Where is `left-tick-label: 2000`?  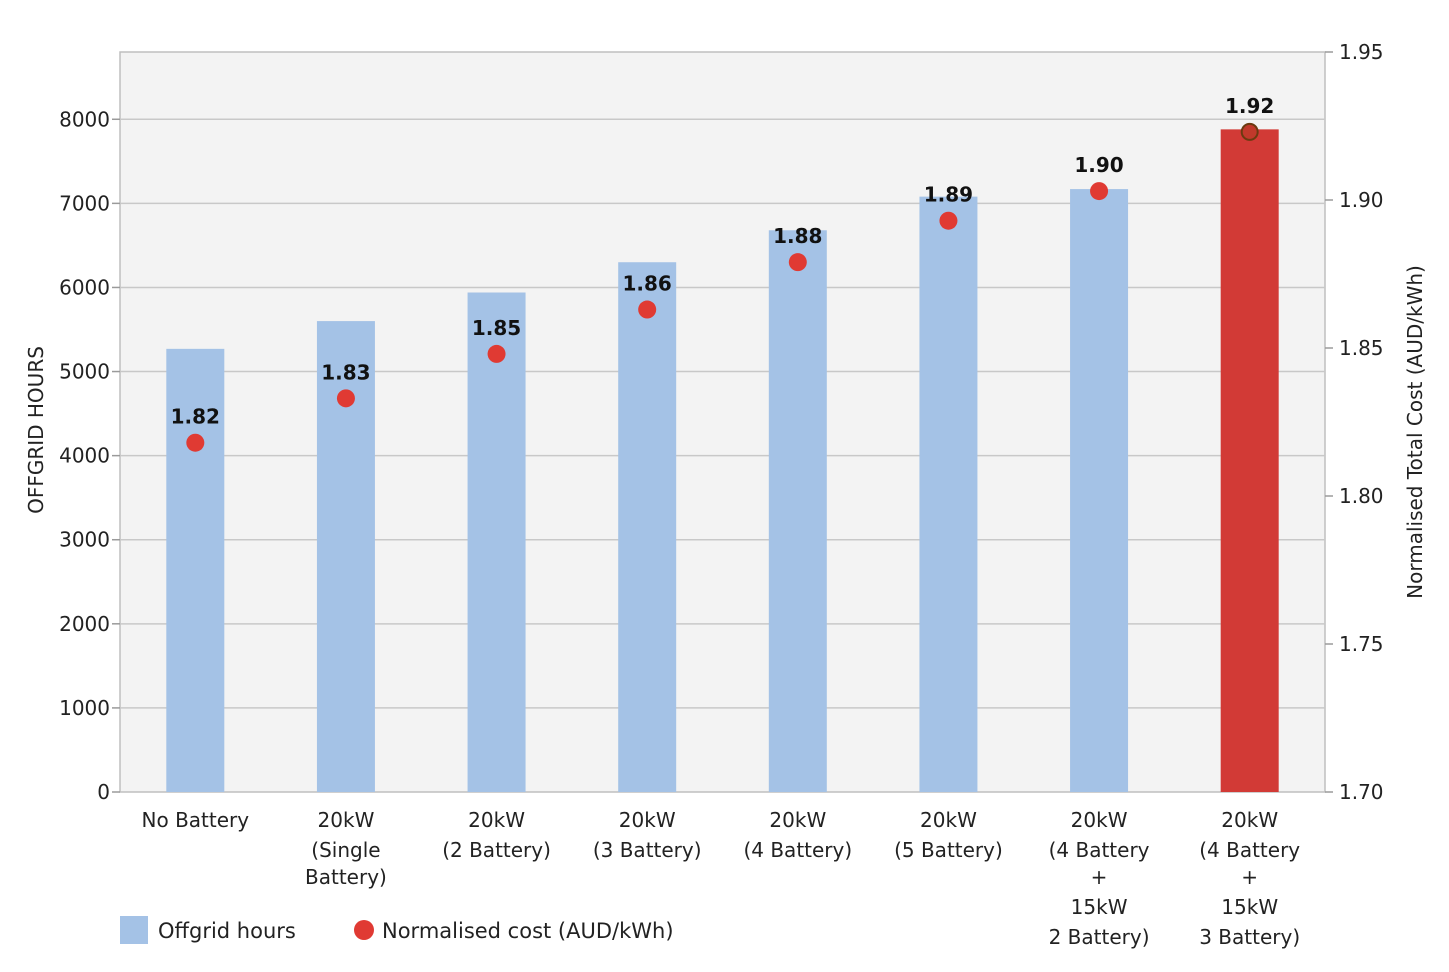
left-tick-label: 2000 is located at coordinates (84, 624).